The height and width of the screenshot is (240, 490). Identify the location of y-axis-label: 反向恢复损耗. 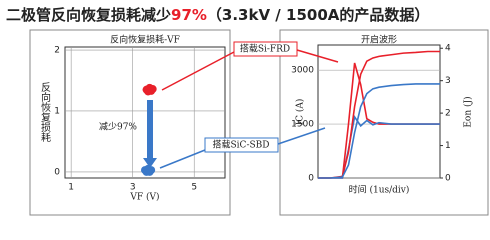
(45, 112).